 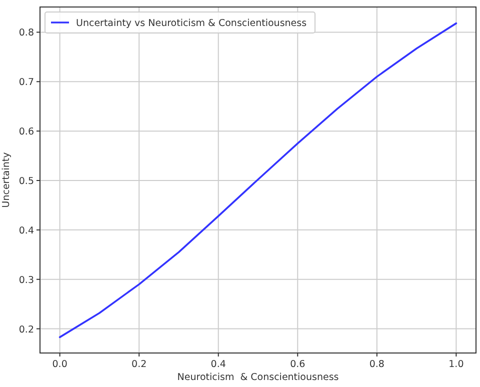 What do you see at coordinates (26, 230) in the screenshot?
I see `y-tick-label: 0.4` at bounding box center [26, 230].